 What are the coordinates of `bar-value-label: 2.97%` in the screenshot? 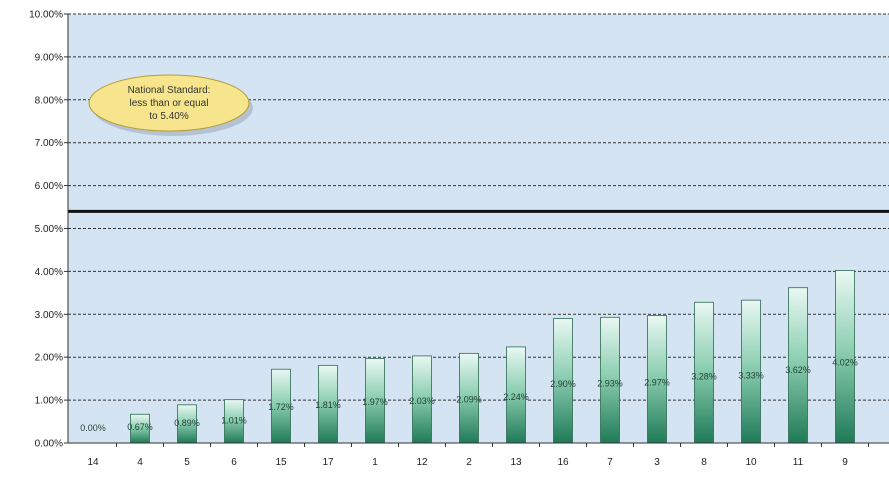 It's located at (657, 383).